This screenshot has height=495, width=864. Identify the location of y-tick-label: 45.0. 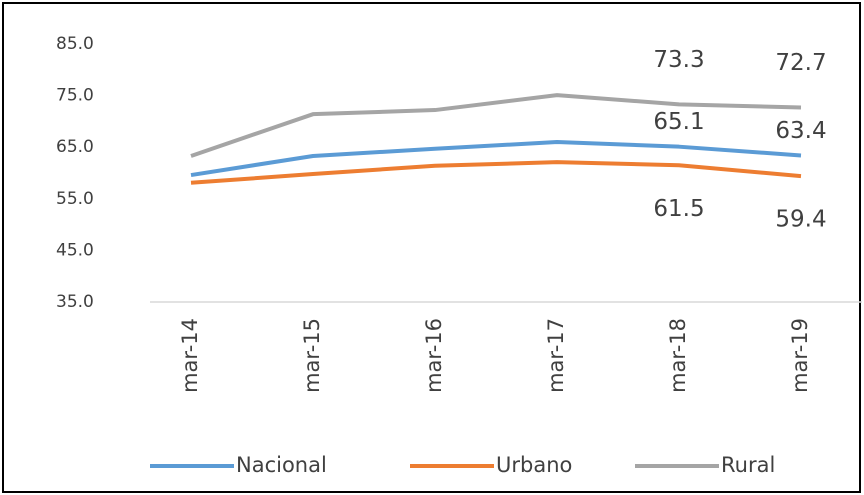
(75, 250).